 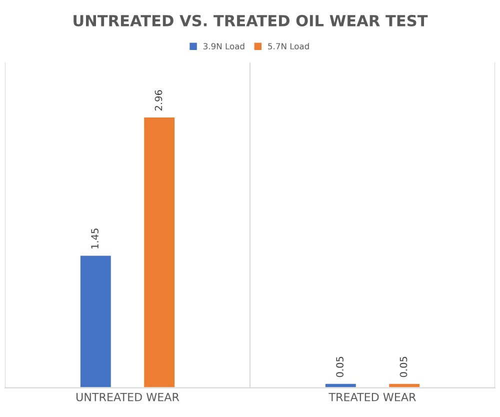 What do you see at coordinates (251, 20) in the screenshot?
I see `chart-title: UNTREATED VS. TREATED OIL WEAR TEST` at bounding box center [251, 20].